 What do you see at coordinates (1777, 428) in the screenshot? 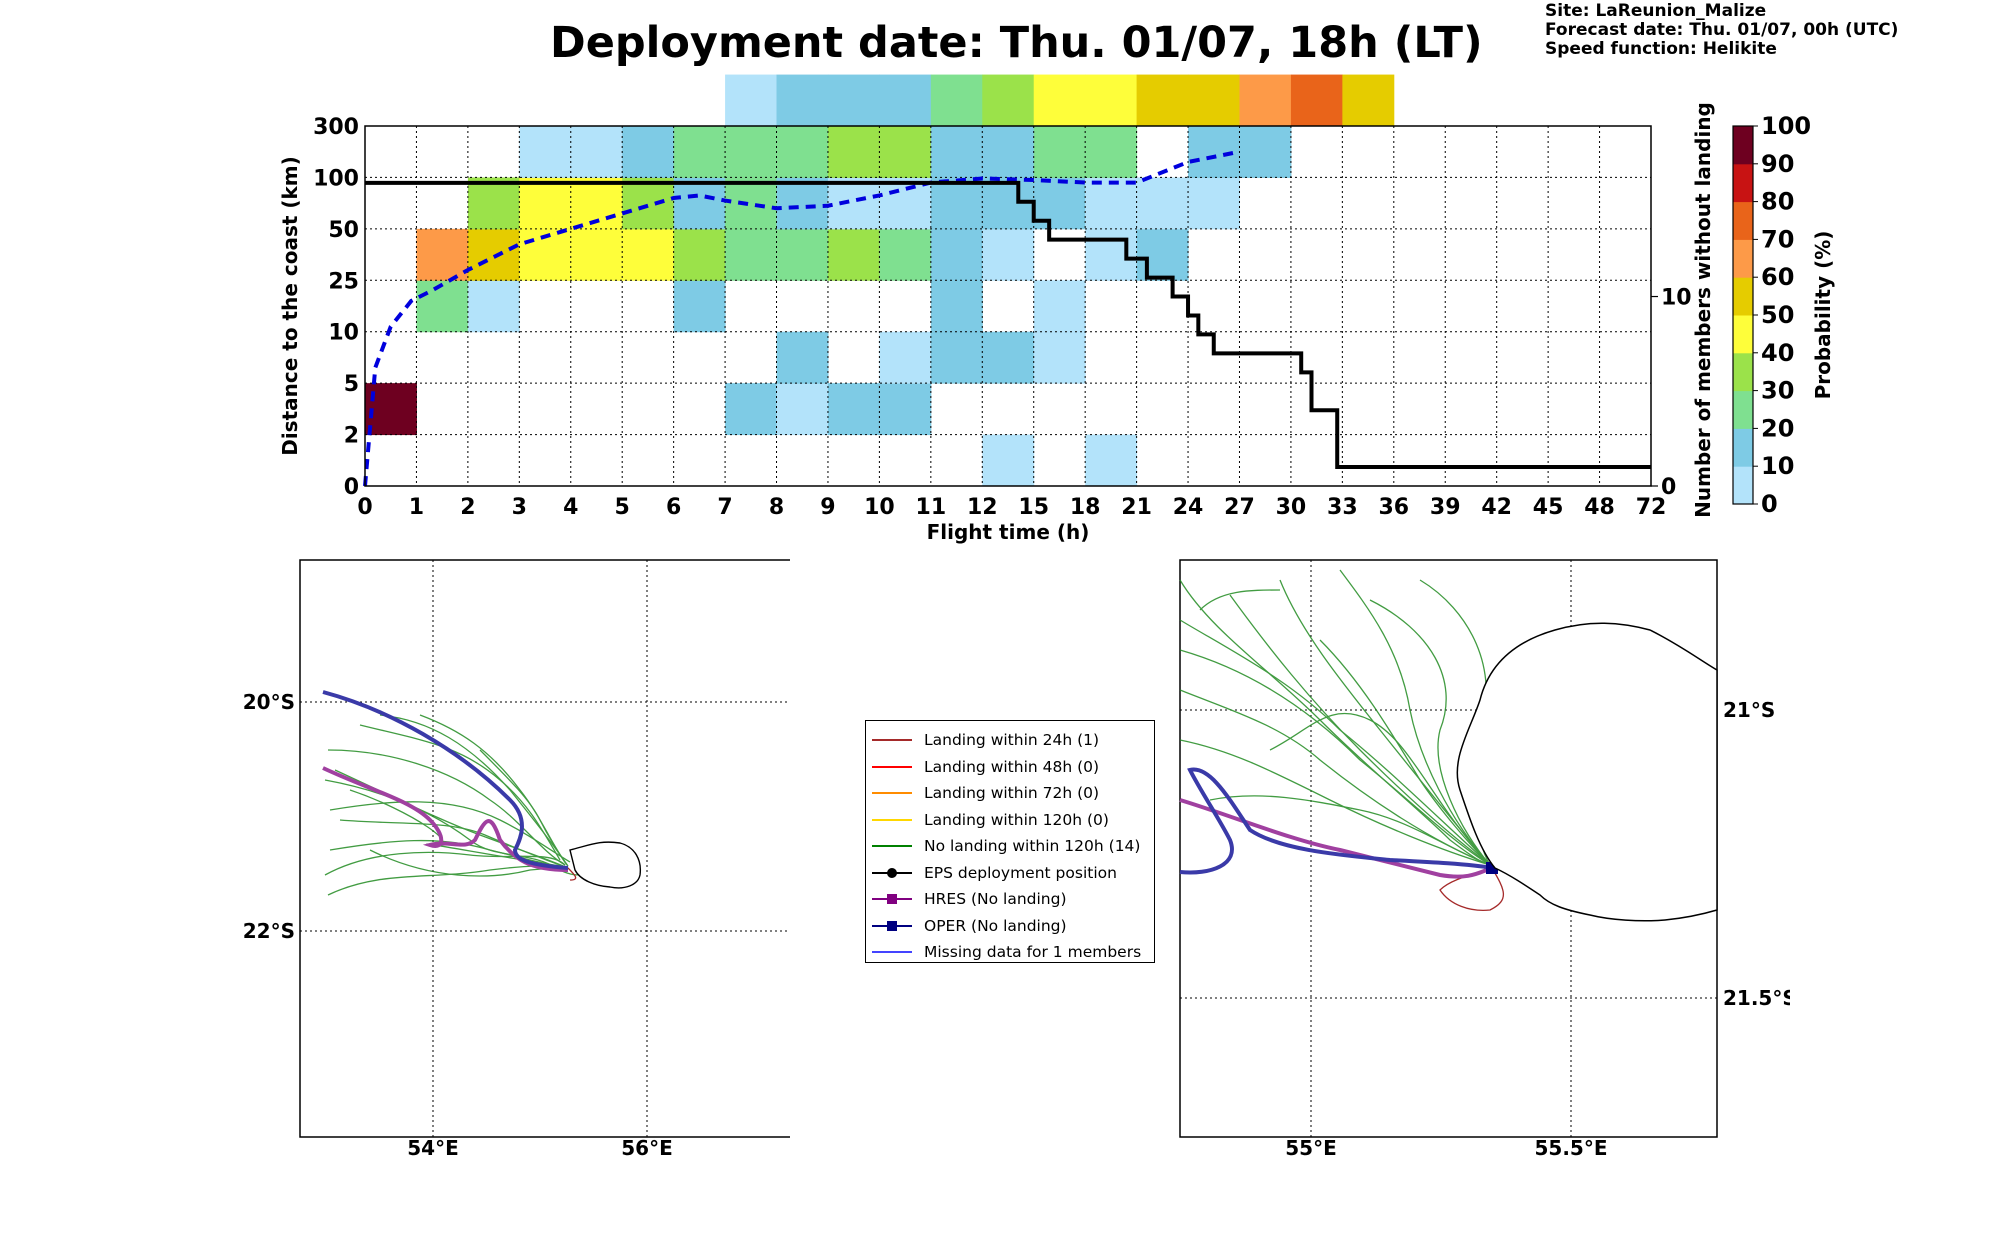
I see `colorbar-tick-label: 20` at bounding box center [1777, 428].